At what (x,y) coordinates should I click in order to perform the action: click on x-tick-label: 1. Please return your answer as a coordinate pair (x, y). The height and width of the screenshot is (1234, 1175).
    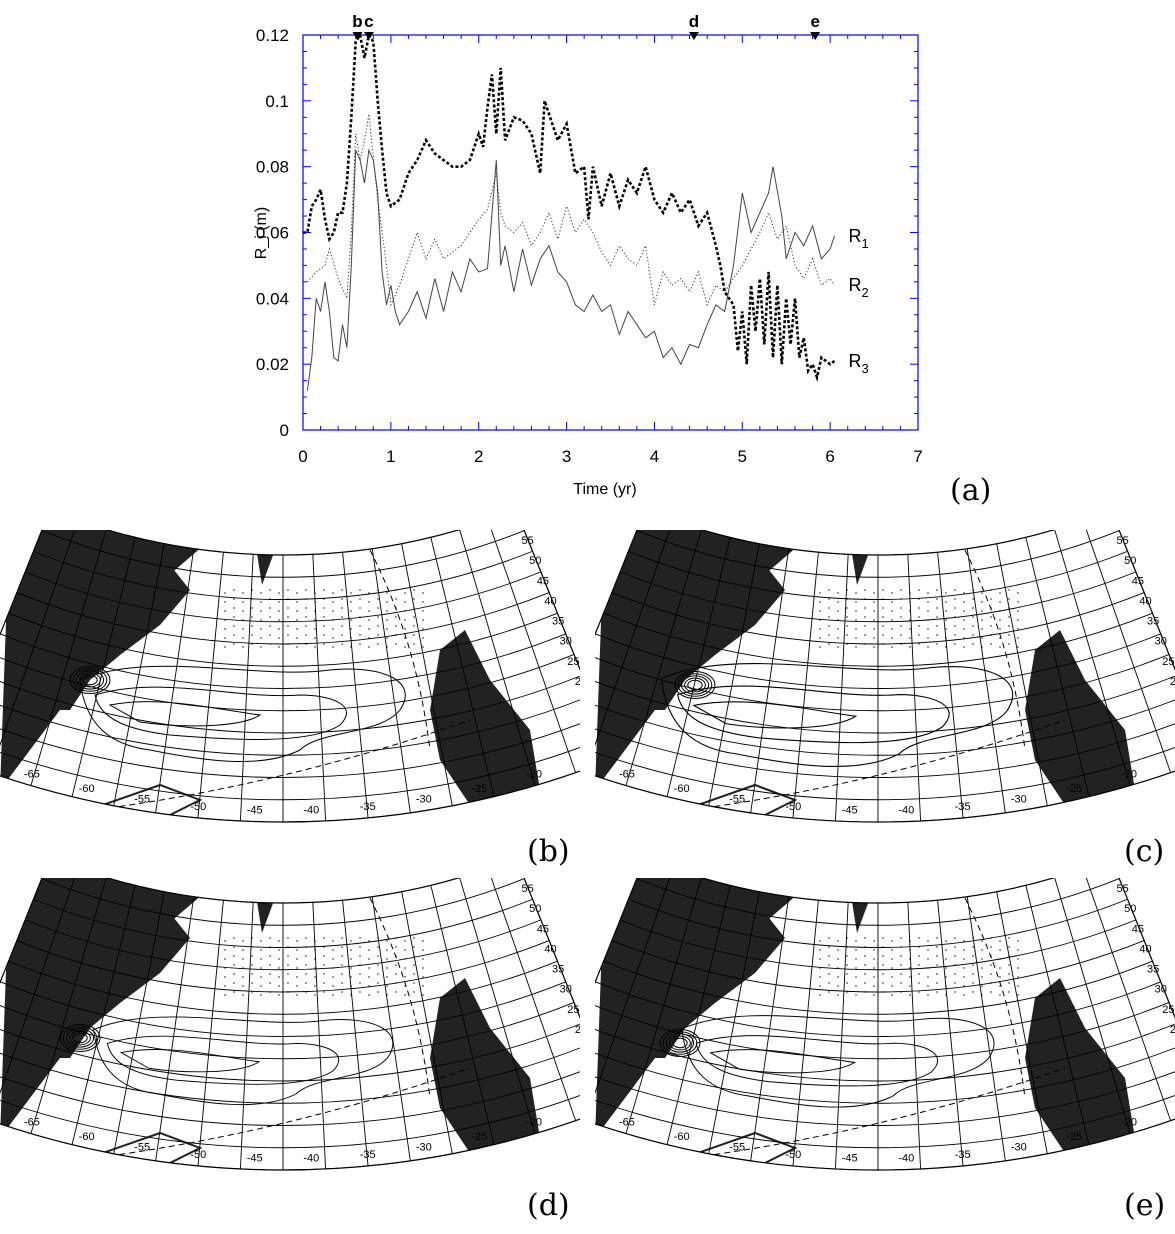
    Looking at the image, I should click on (390, 456).